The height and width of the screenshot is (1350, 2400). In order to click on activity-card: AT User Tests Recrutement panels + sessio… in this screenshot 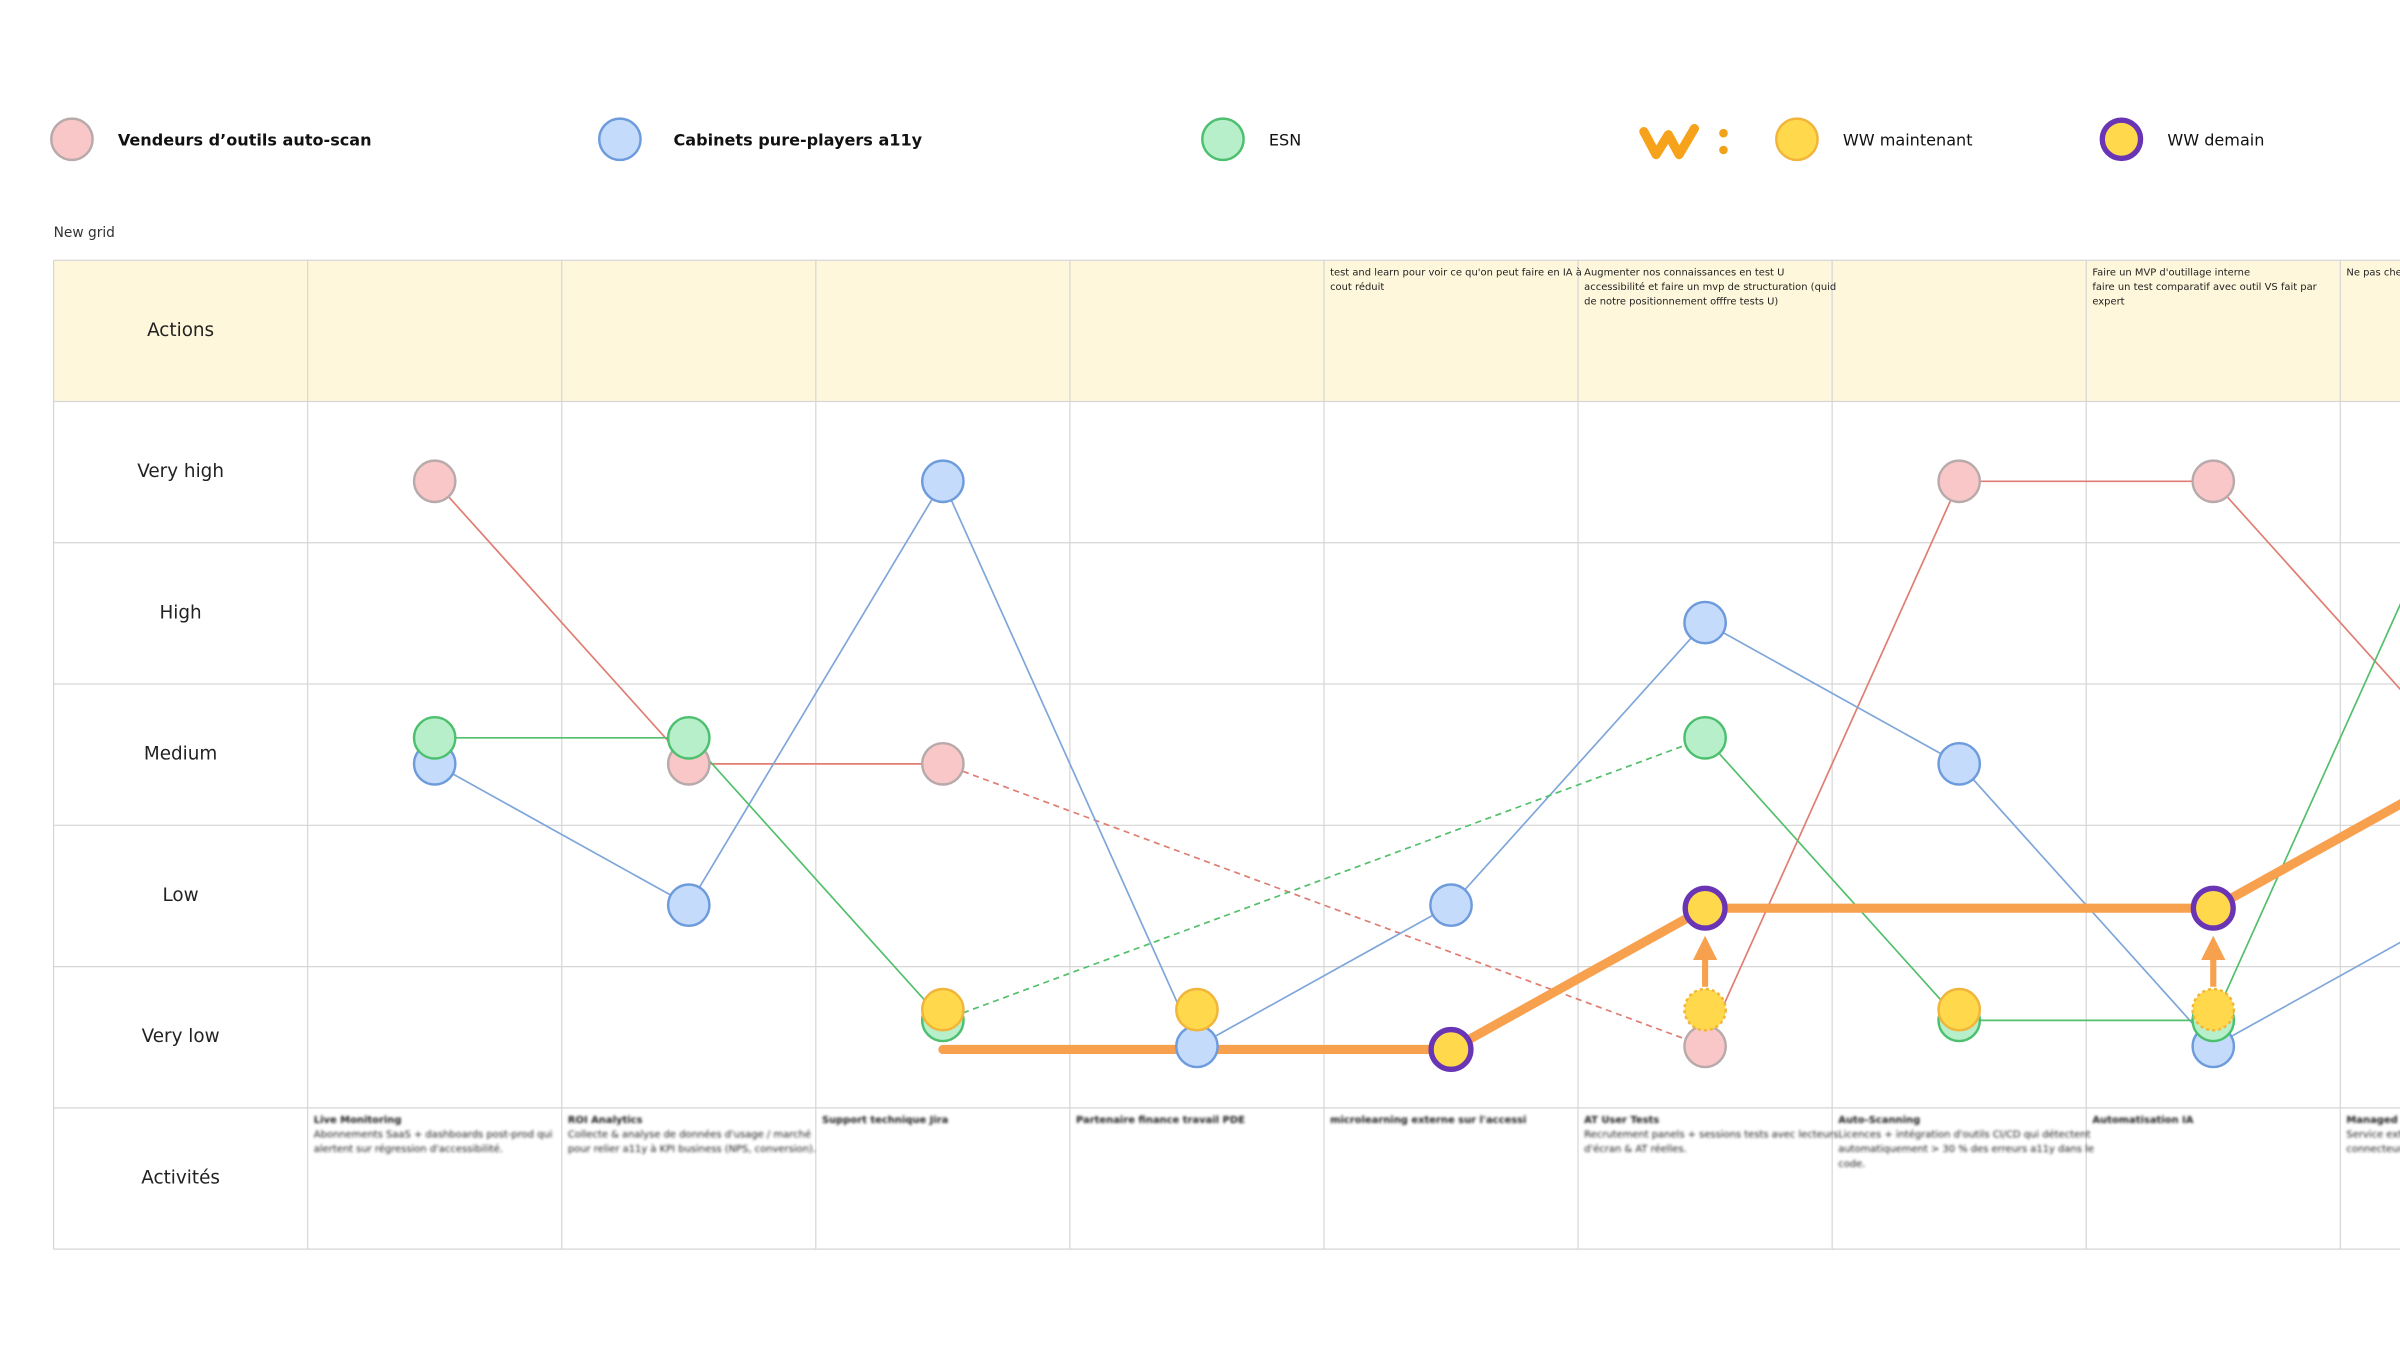, I will do `click(1711, 1135)`.